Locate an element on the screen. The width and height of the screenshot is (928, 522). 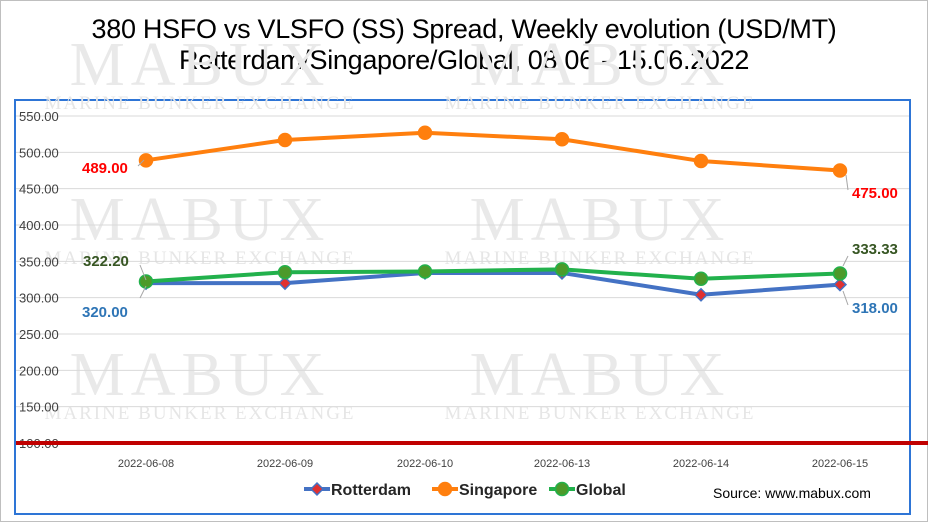
source-credit: Source: www.mabux.com is located at coordinates (792, 493).